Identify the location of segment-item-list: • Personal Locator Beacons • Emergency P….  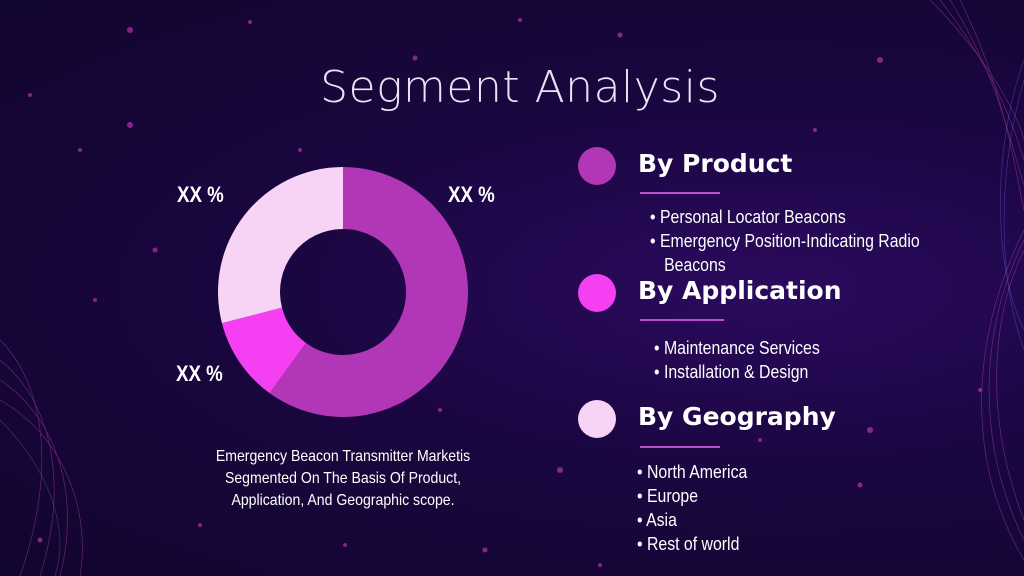
(785, 241).